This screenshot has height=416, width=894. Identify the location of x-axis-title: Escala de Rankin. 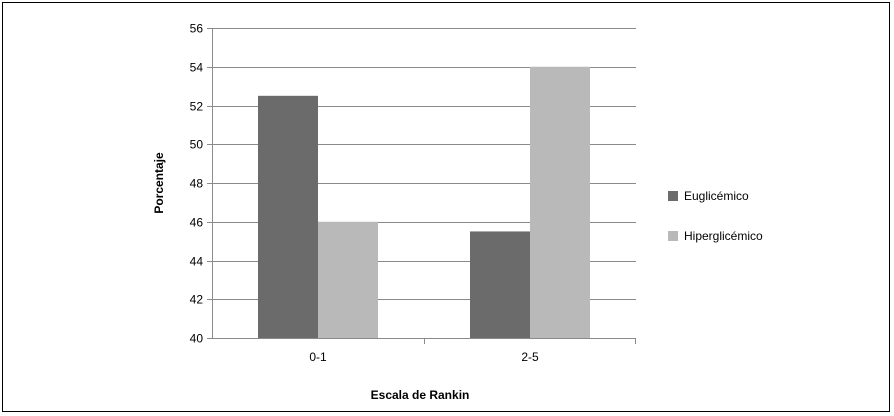
(420, 395).